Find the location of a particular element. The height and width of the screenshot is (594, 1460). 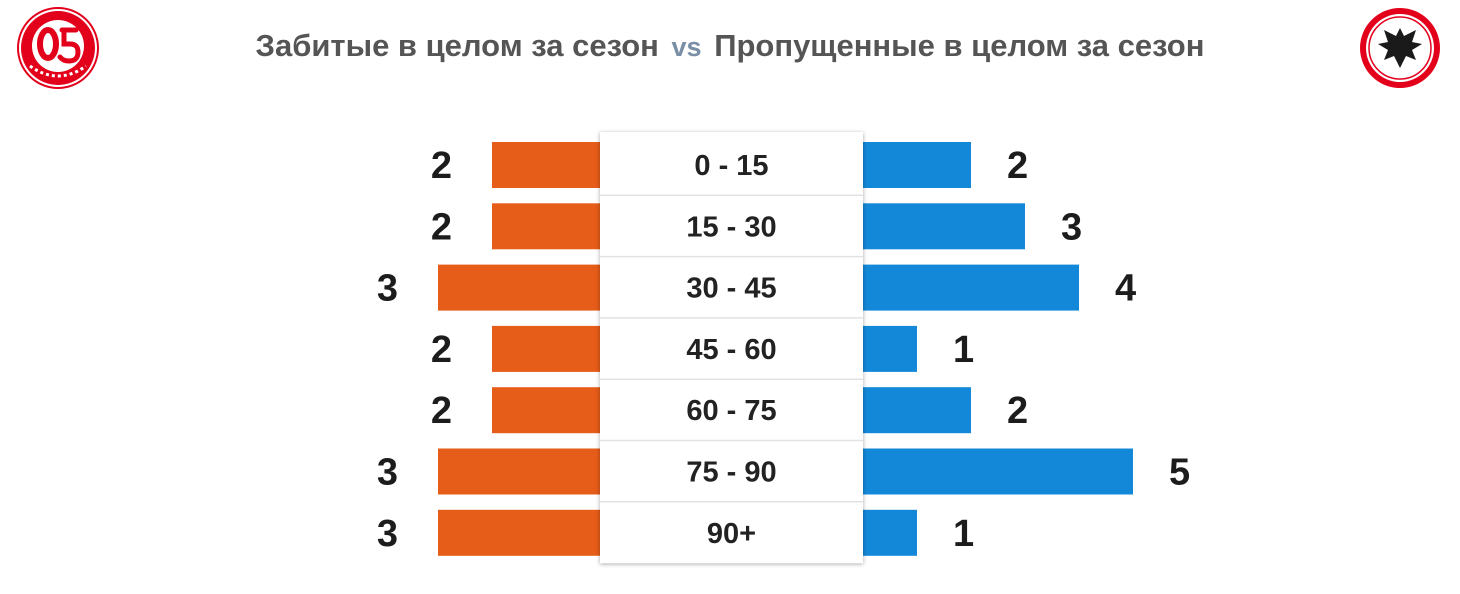

category-panel is located at coordinates (731, 348).